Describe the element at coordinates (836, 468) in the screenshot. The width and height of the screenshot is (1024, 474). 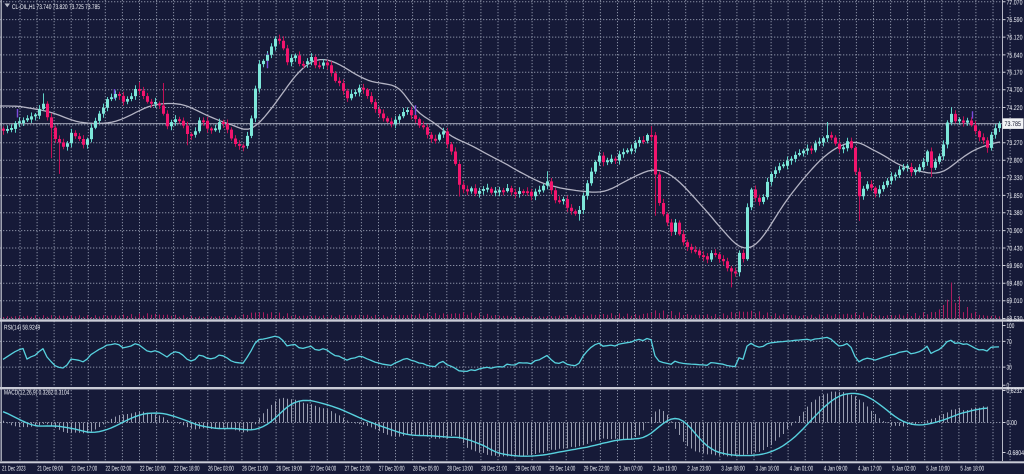
I see `svg-text: 4 Jan 09:00` at that location.